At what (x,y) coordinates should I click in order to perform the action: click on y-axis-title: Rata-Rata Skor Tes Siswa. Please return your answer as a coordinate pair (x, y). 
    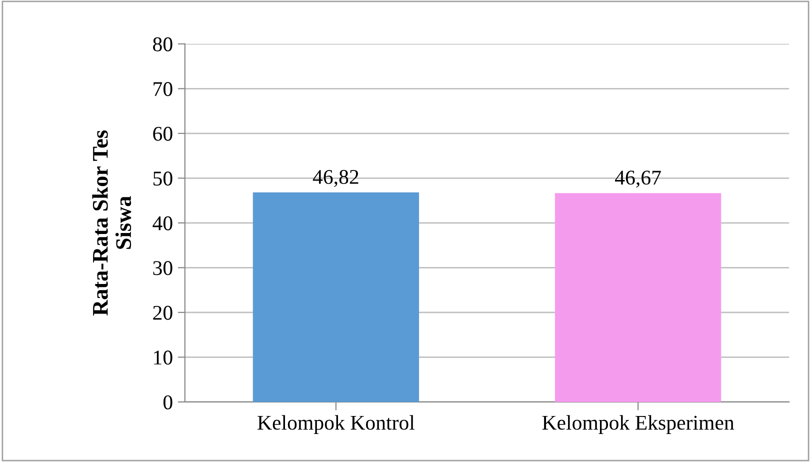
    Looking at the image, I should click on (112, 223).